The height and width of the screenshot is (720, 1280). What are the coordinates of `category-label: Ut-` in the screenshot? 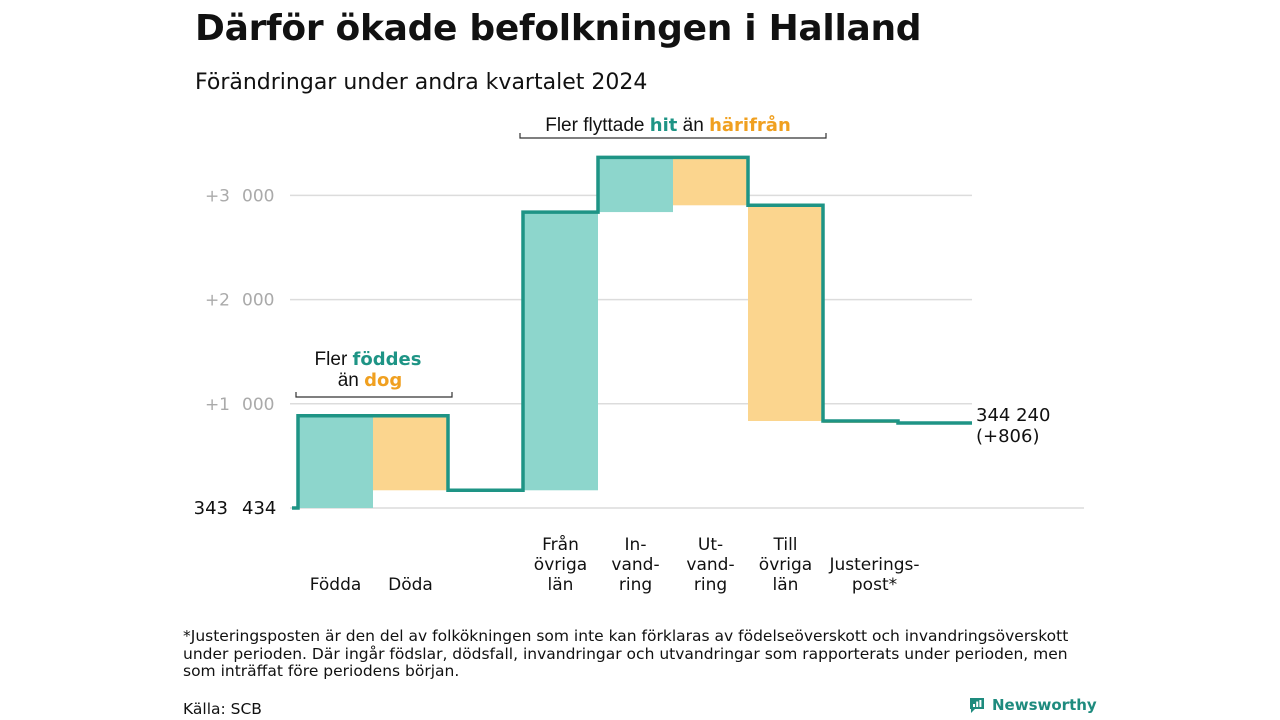 It's located at (710, 545).